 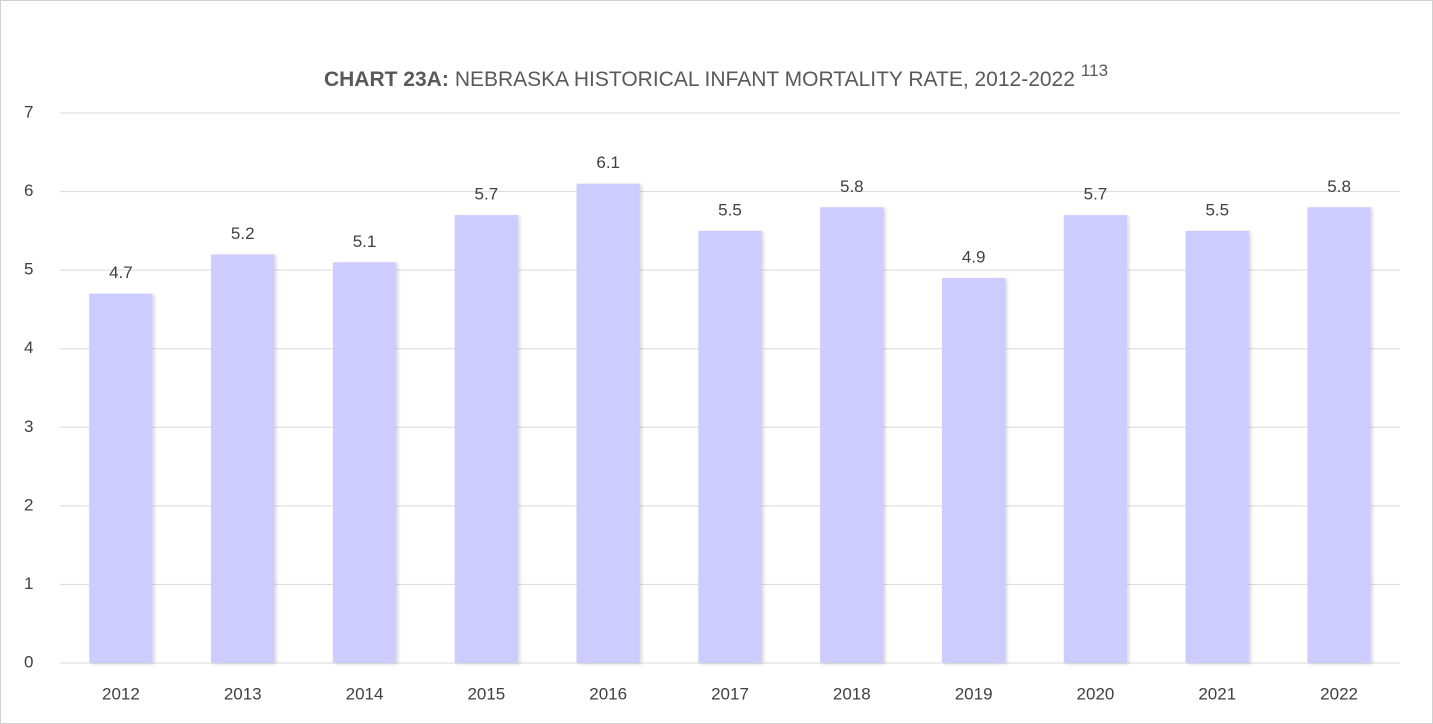 What do you see at coordinates (28, 111) in the screenshot?
I see `y-tick-label: 7` at bounding box center [28, 111].